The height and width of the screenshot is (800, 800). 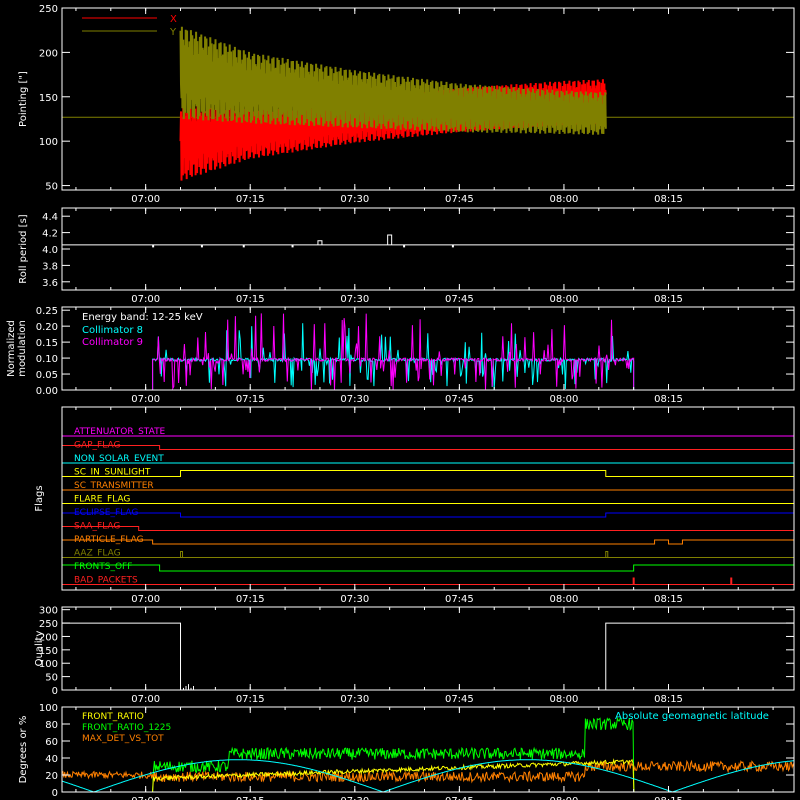 I want to click on quality-xtick-label: 07:30, so click(x=354, y=699).